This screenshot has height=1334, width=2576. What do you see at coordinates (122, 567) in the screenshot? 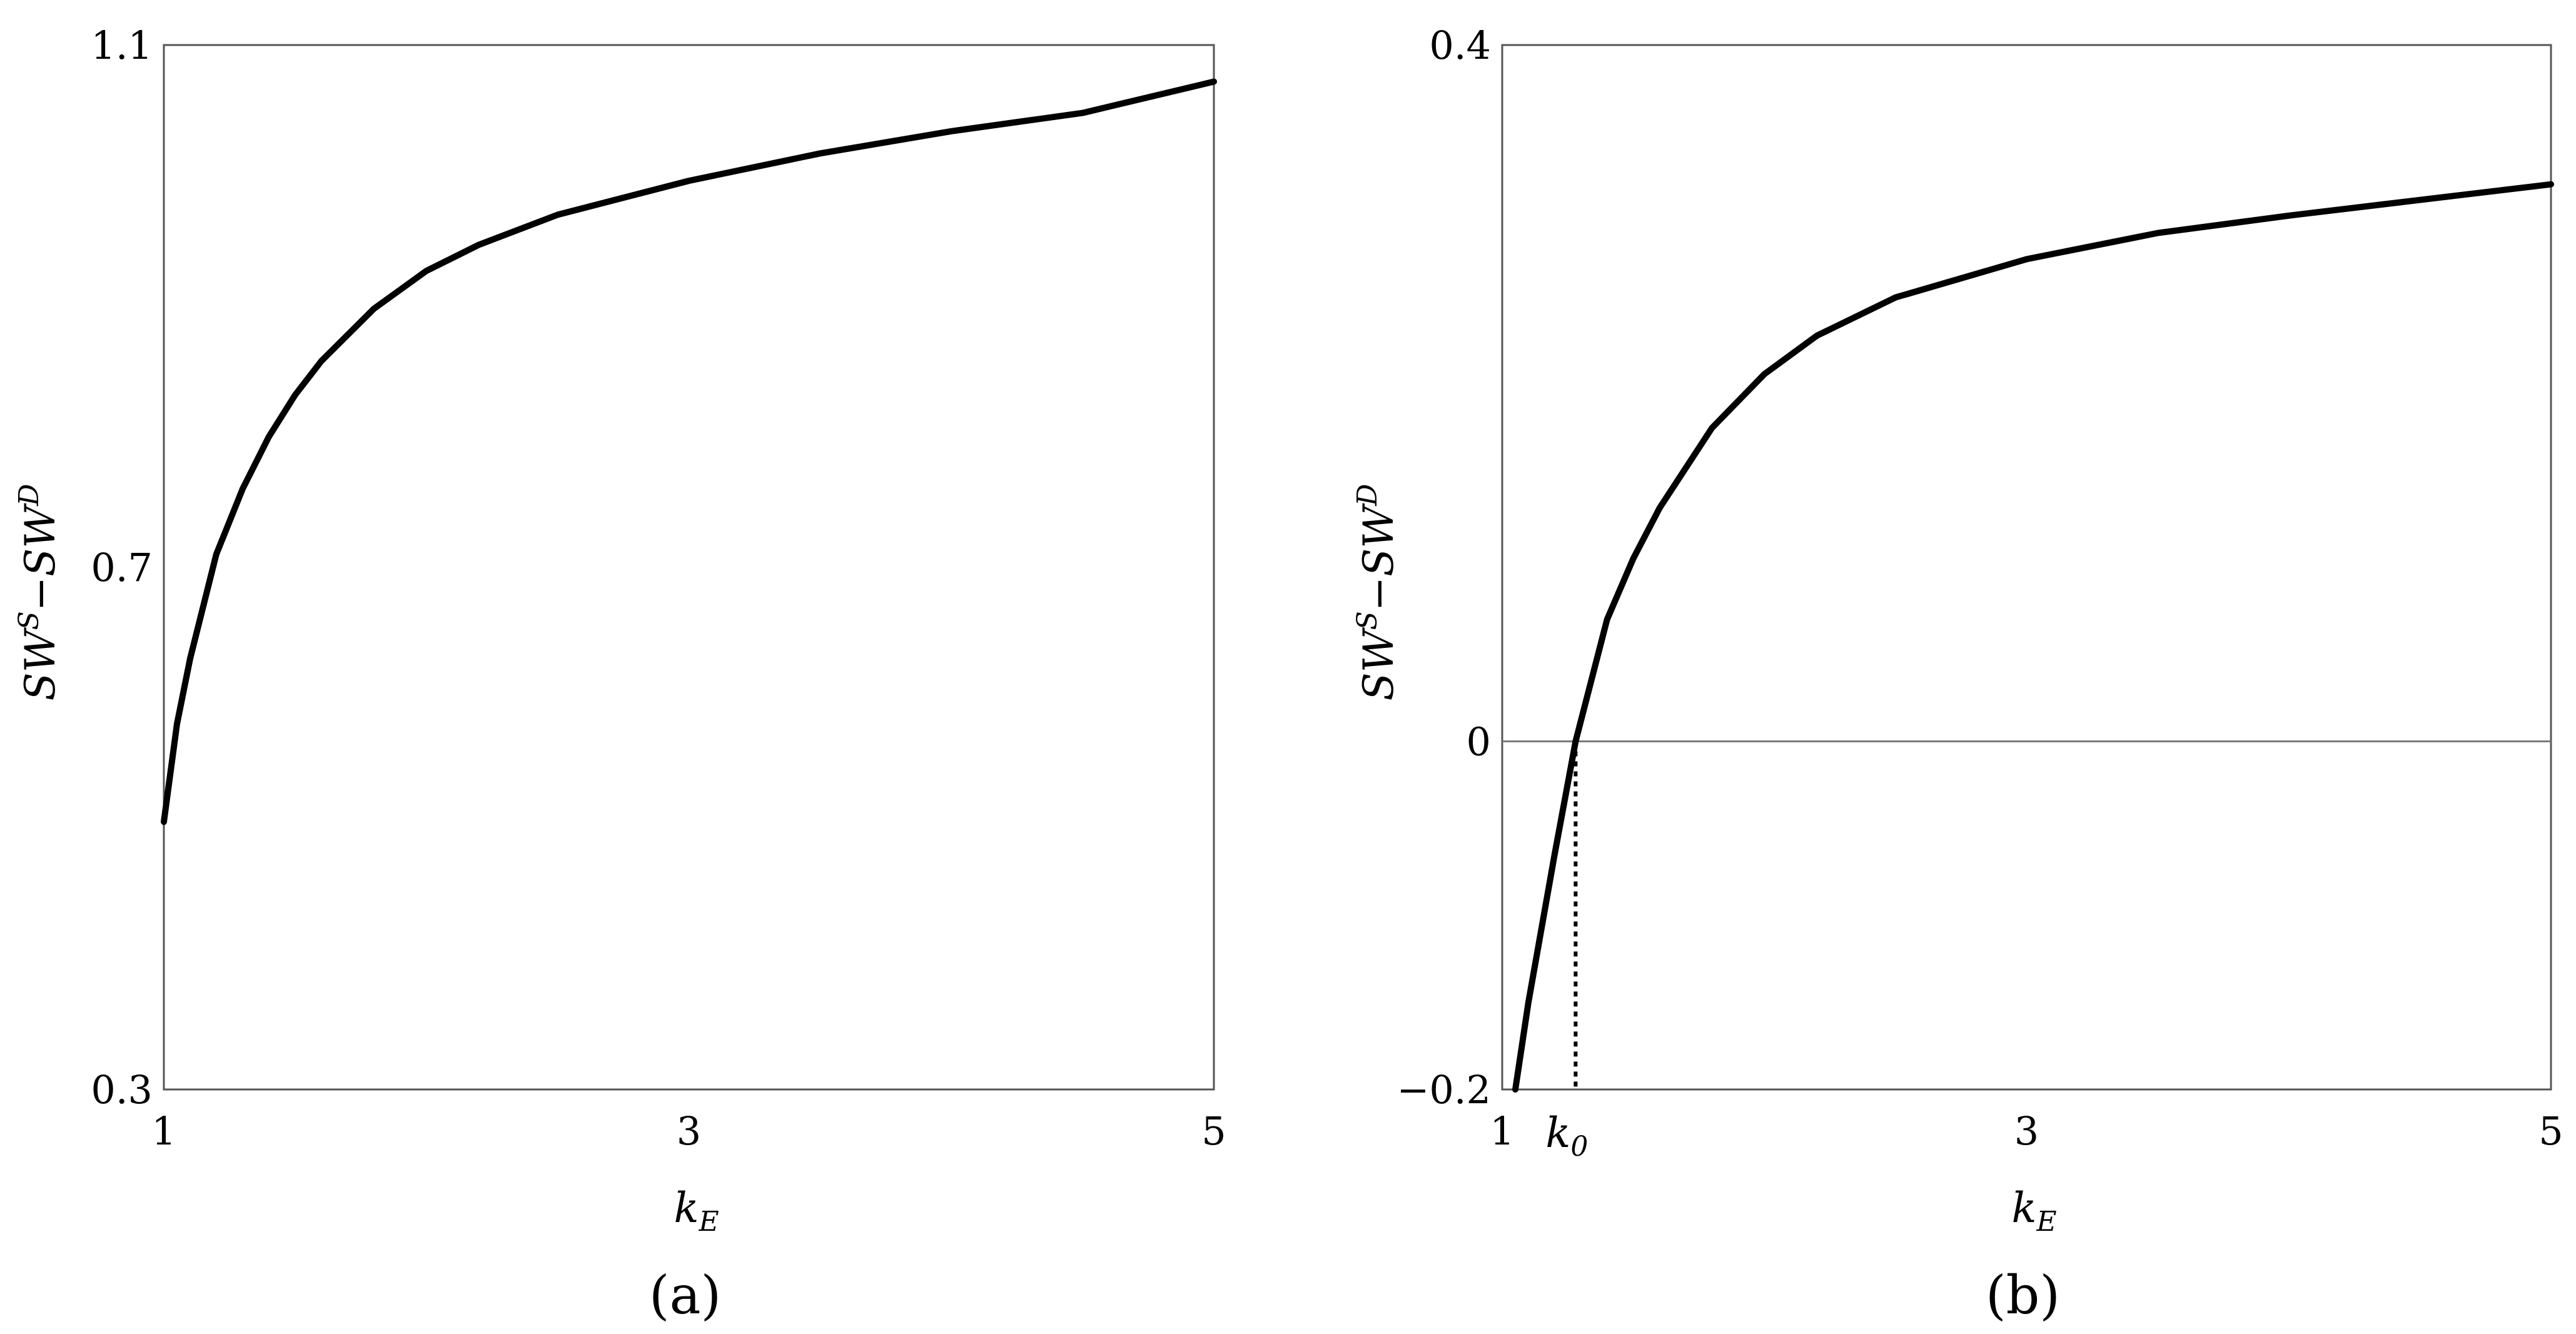
I see `y-tick-label: 0.7` at bounding box center [122, 567].